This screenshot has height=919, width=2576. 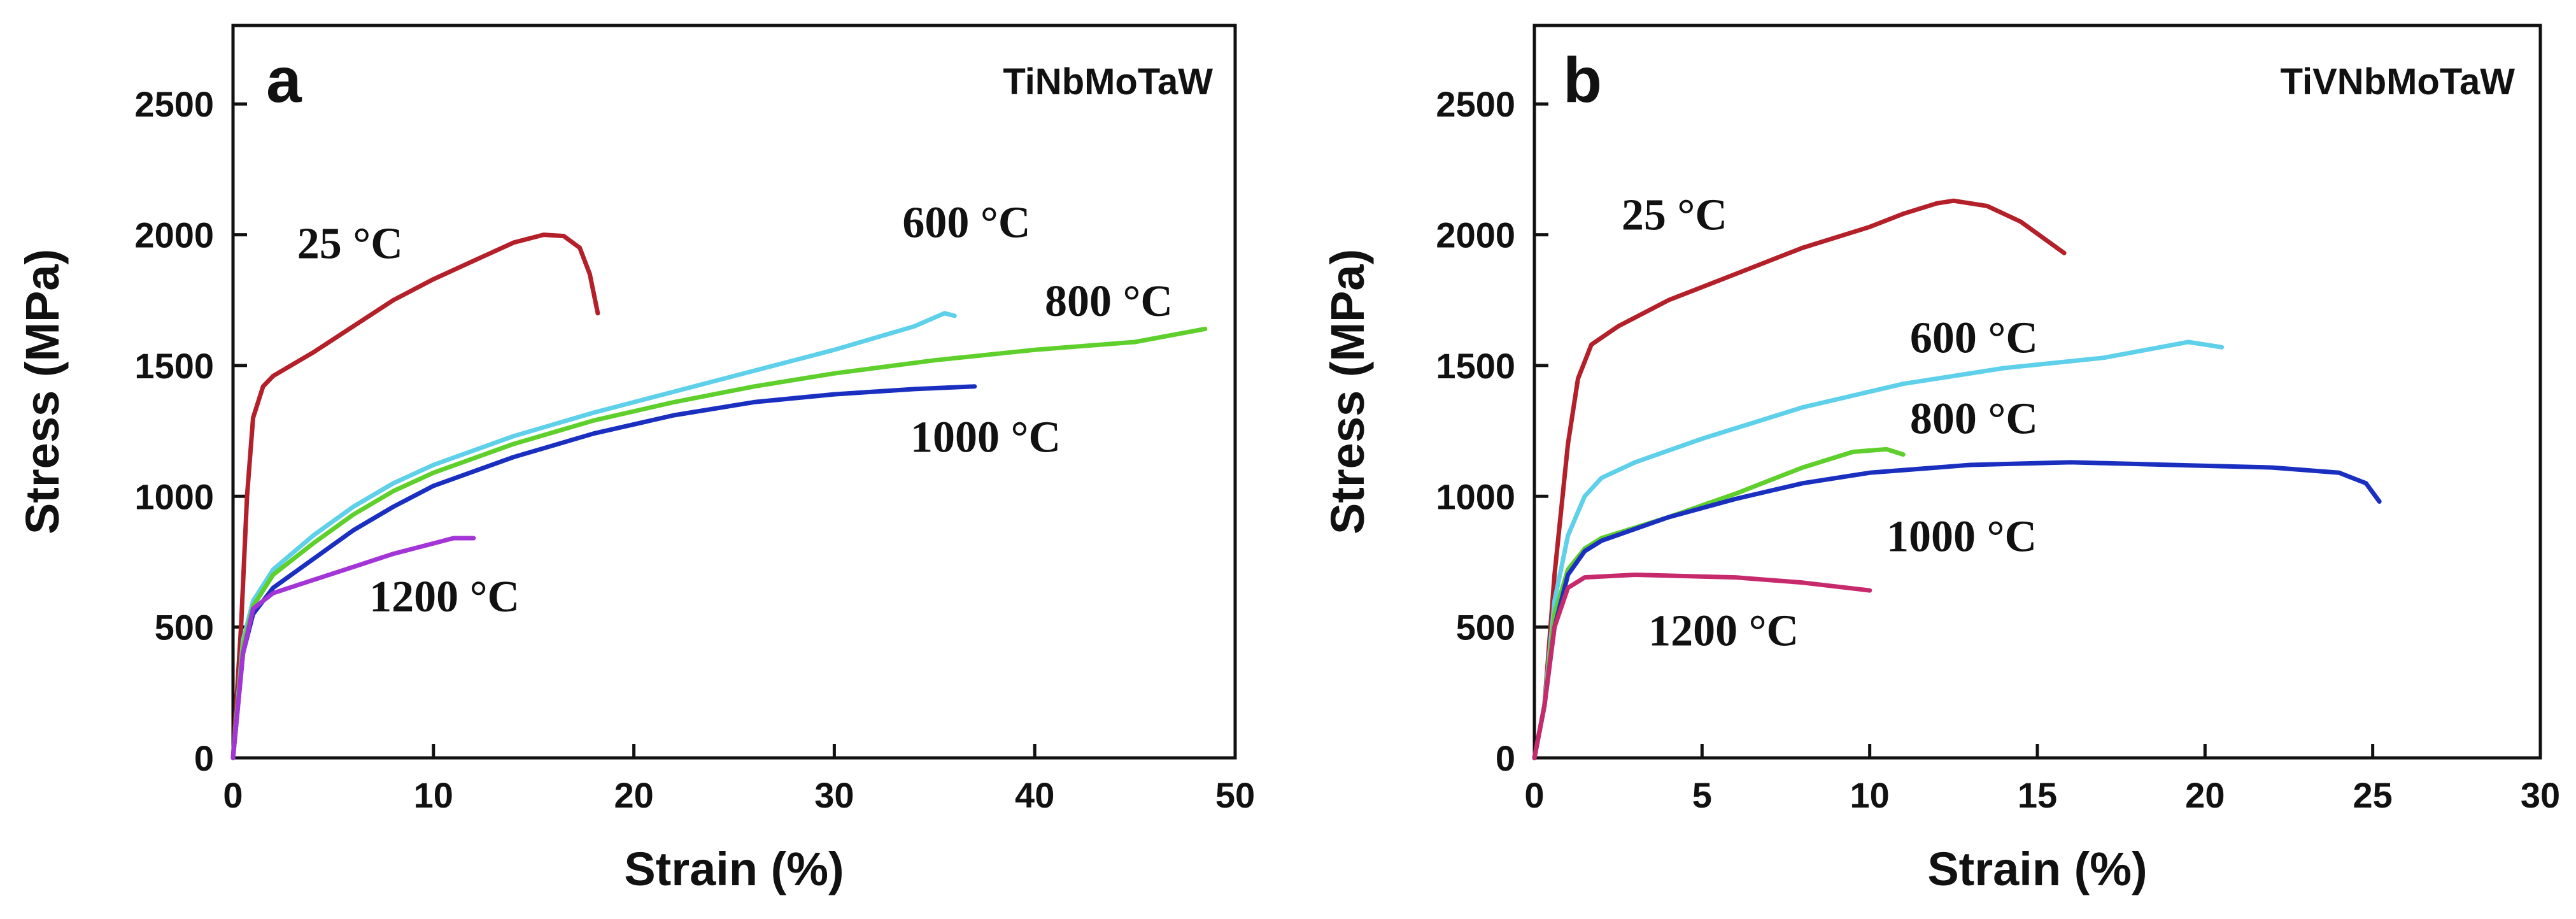 What do you see at coordinates (1974, 420) in the screenshot?
I see `panel-b-curve-label: 800 °C` at bounding box center [1974, 420].